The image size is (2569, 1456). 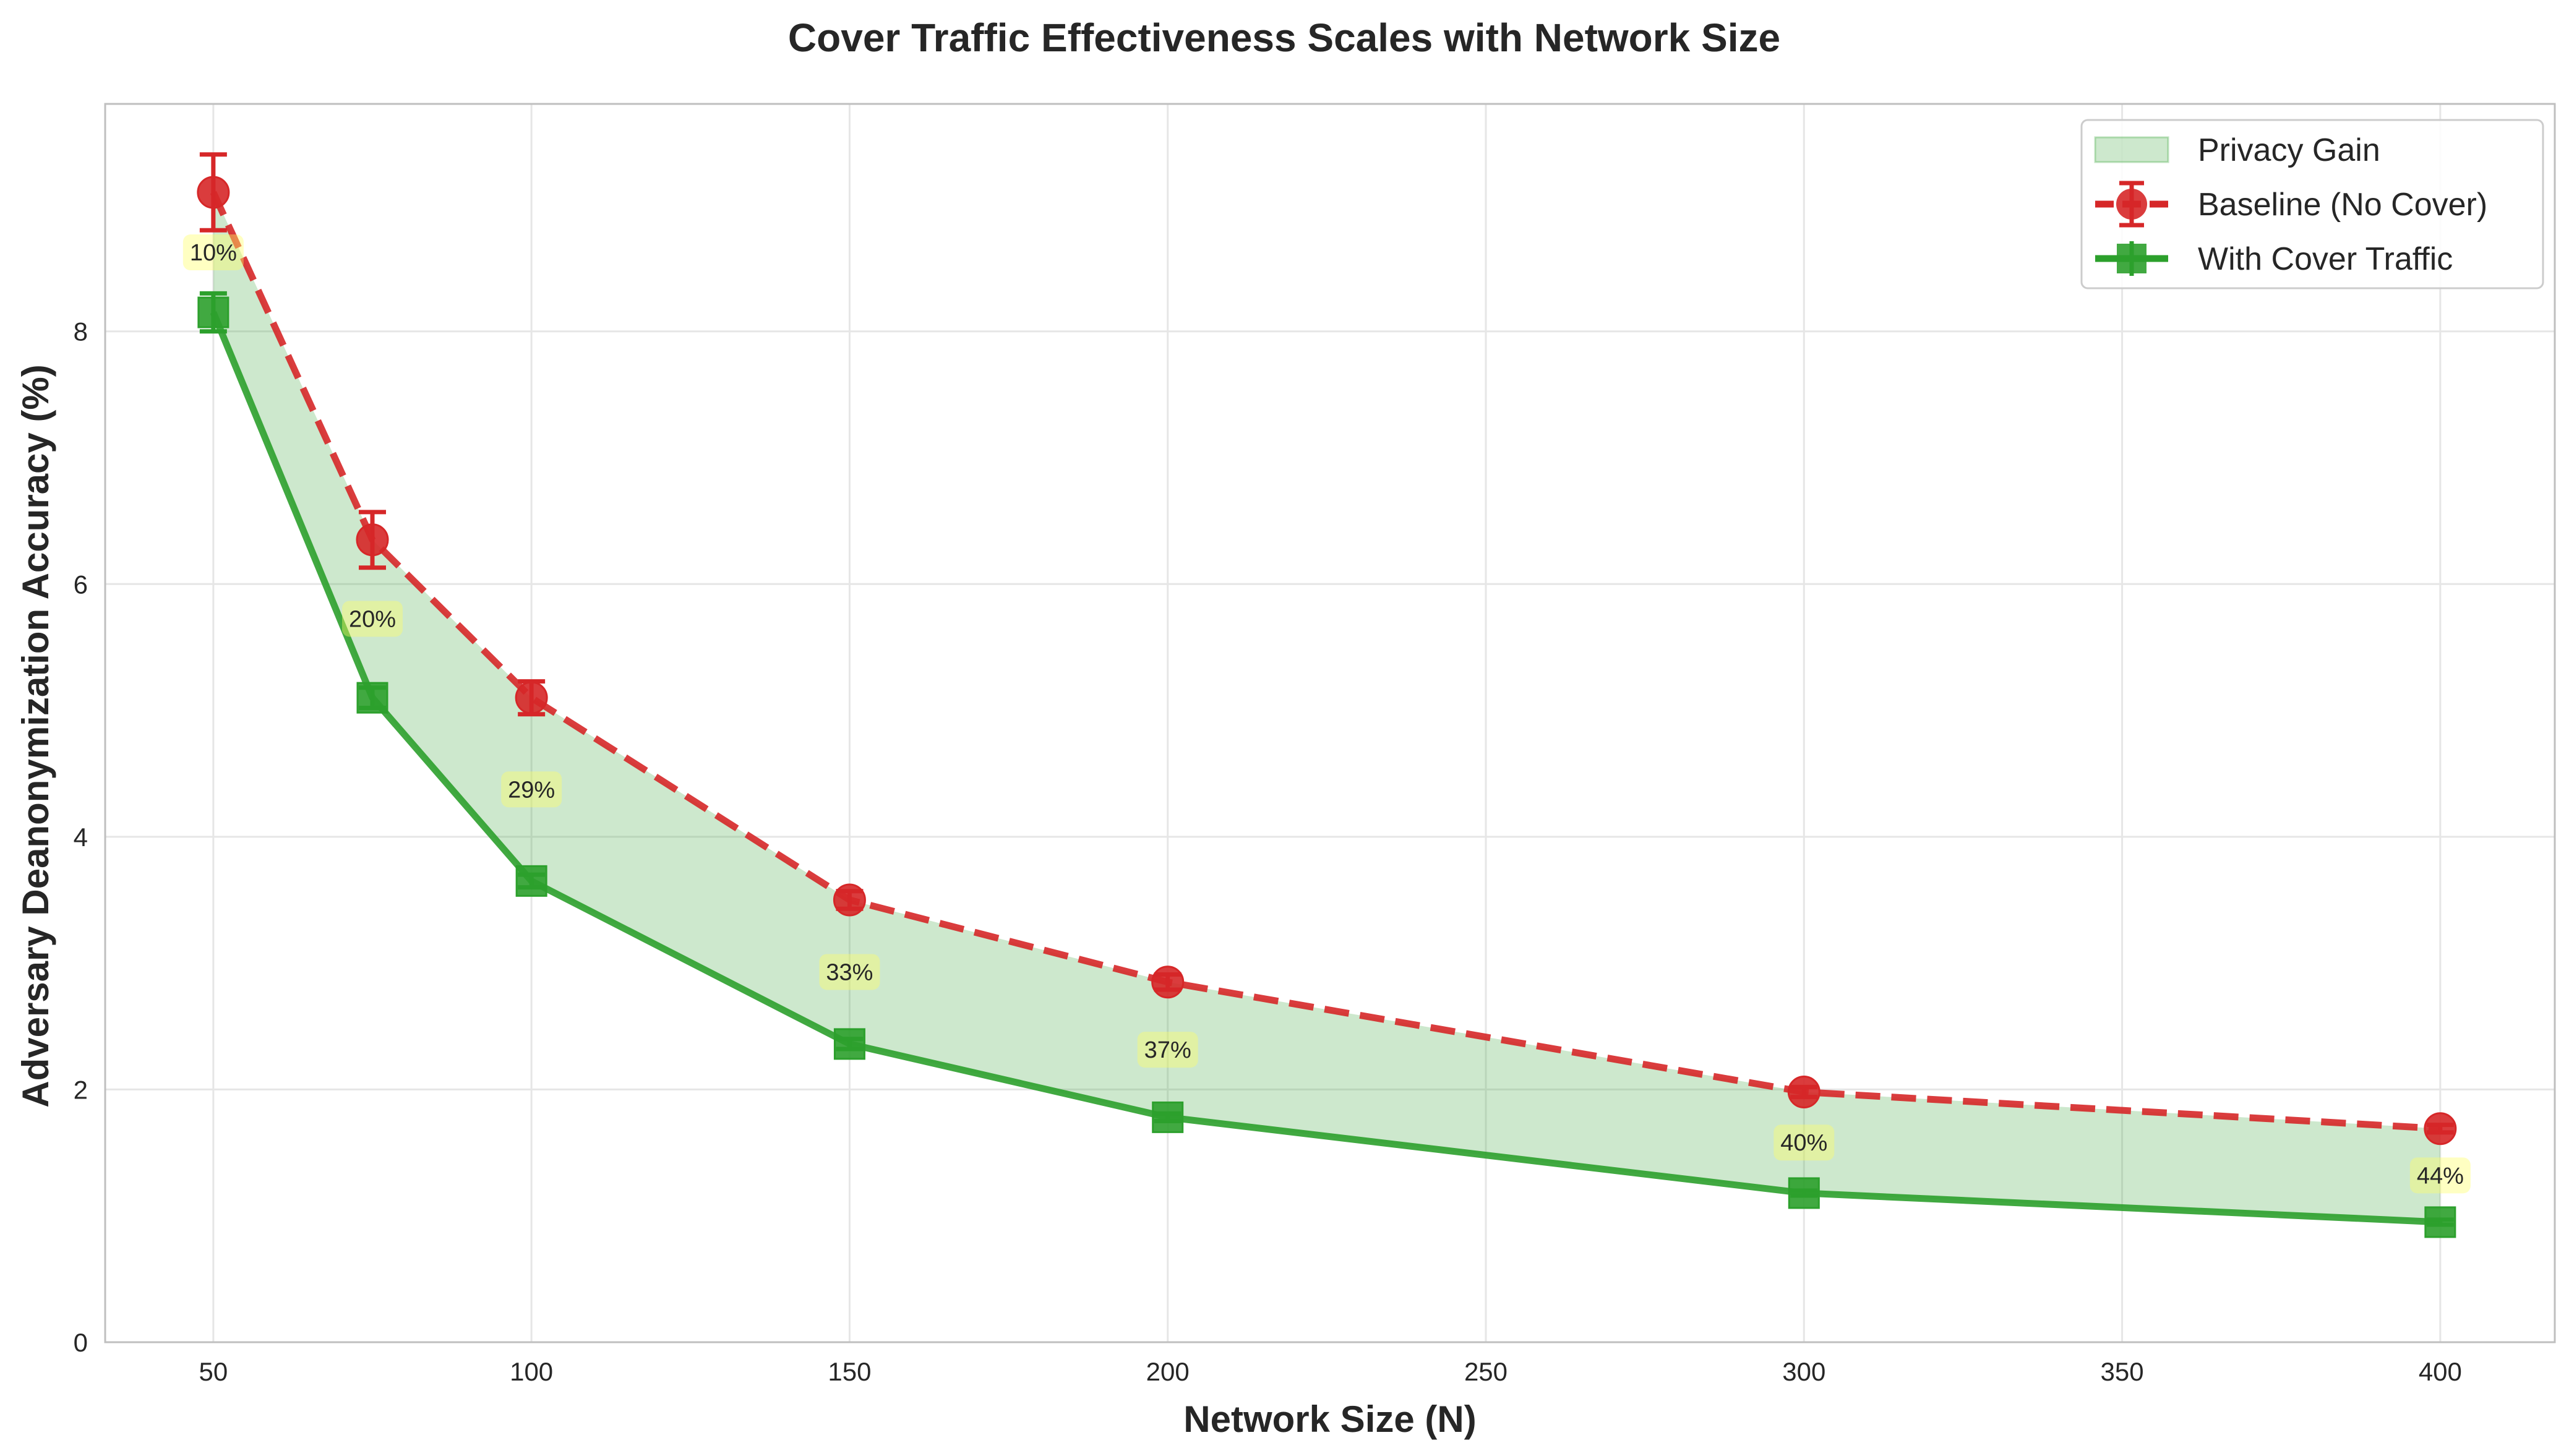 I want to click on legend-item: Privacy Gain, so click(x=2237, y=150).